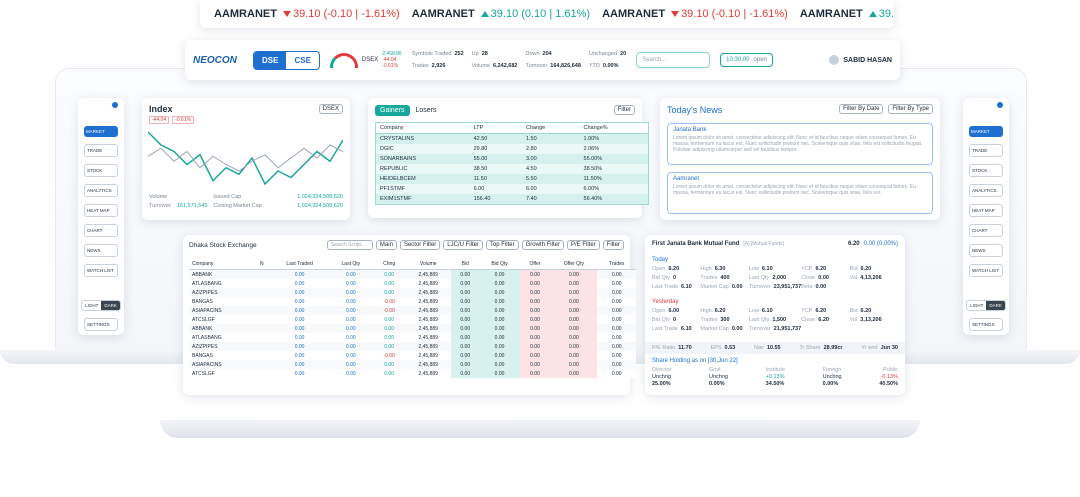  What do you see at coordinates (853, 244) in the screenshot?
I see `fund-price: 6.20` at bounding box center [853, 244].